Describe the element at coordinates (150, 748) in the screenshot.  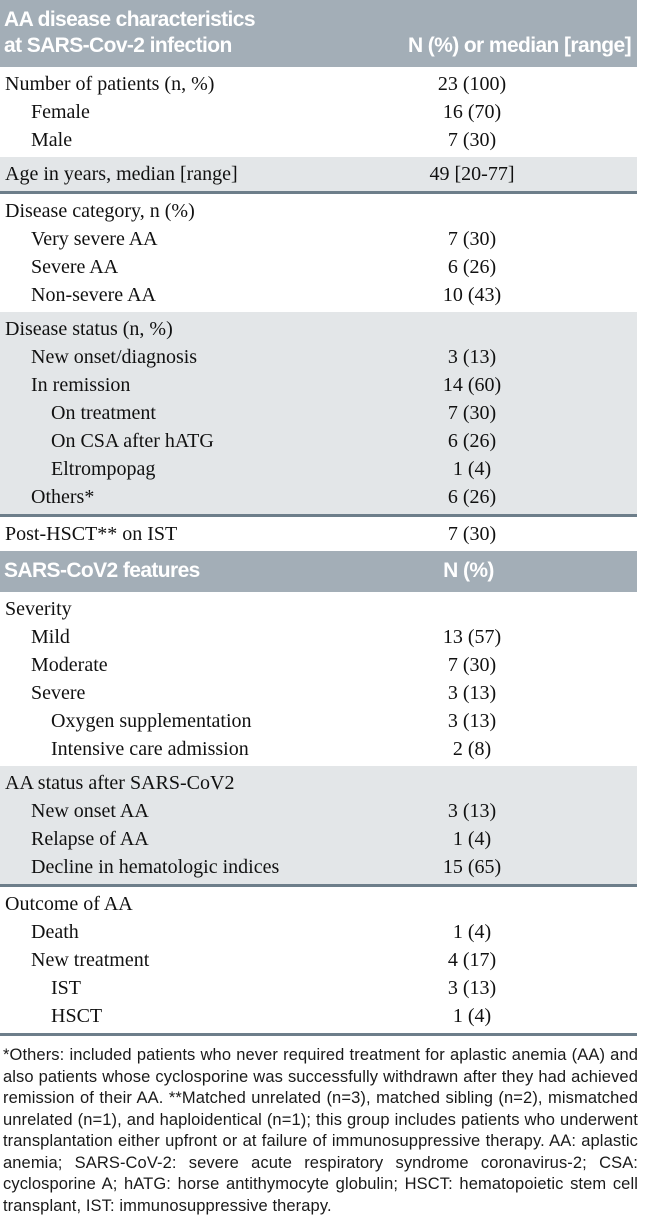
I see `row-label: Intensive care admission` at that location.